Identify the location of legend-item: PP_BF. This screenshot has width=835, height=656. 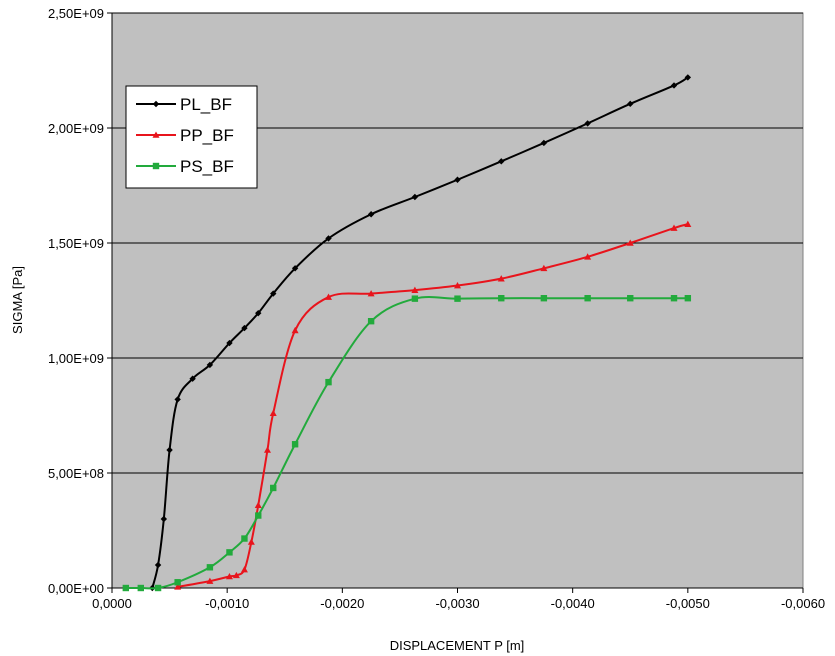
(185, 135).